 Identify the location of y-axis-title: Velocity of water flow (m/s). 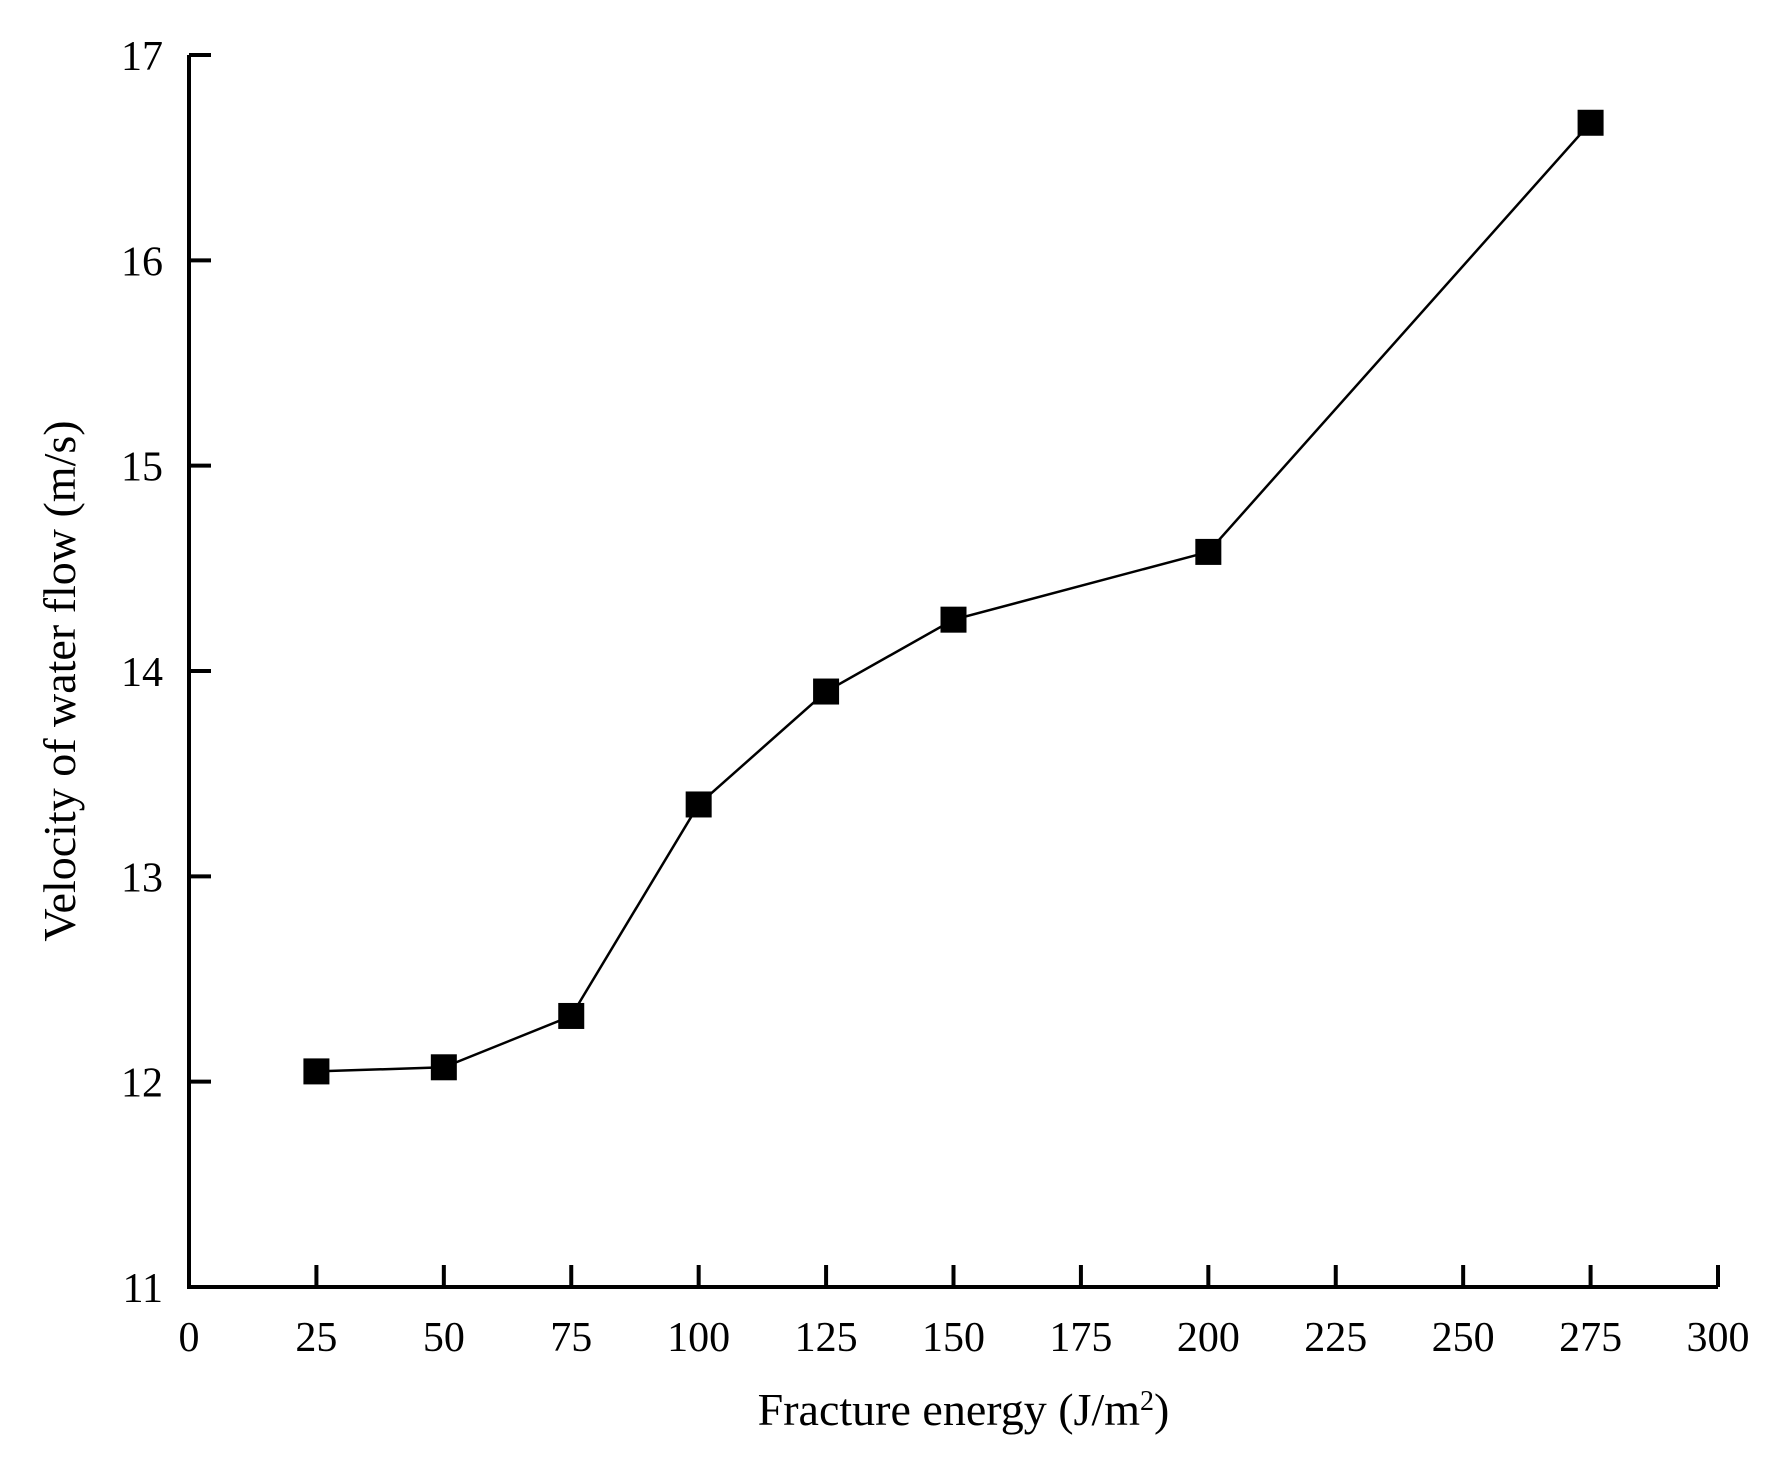
(59, 680).